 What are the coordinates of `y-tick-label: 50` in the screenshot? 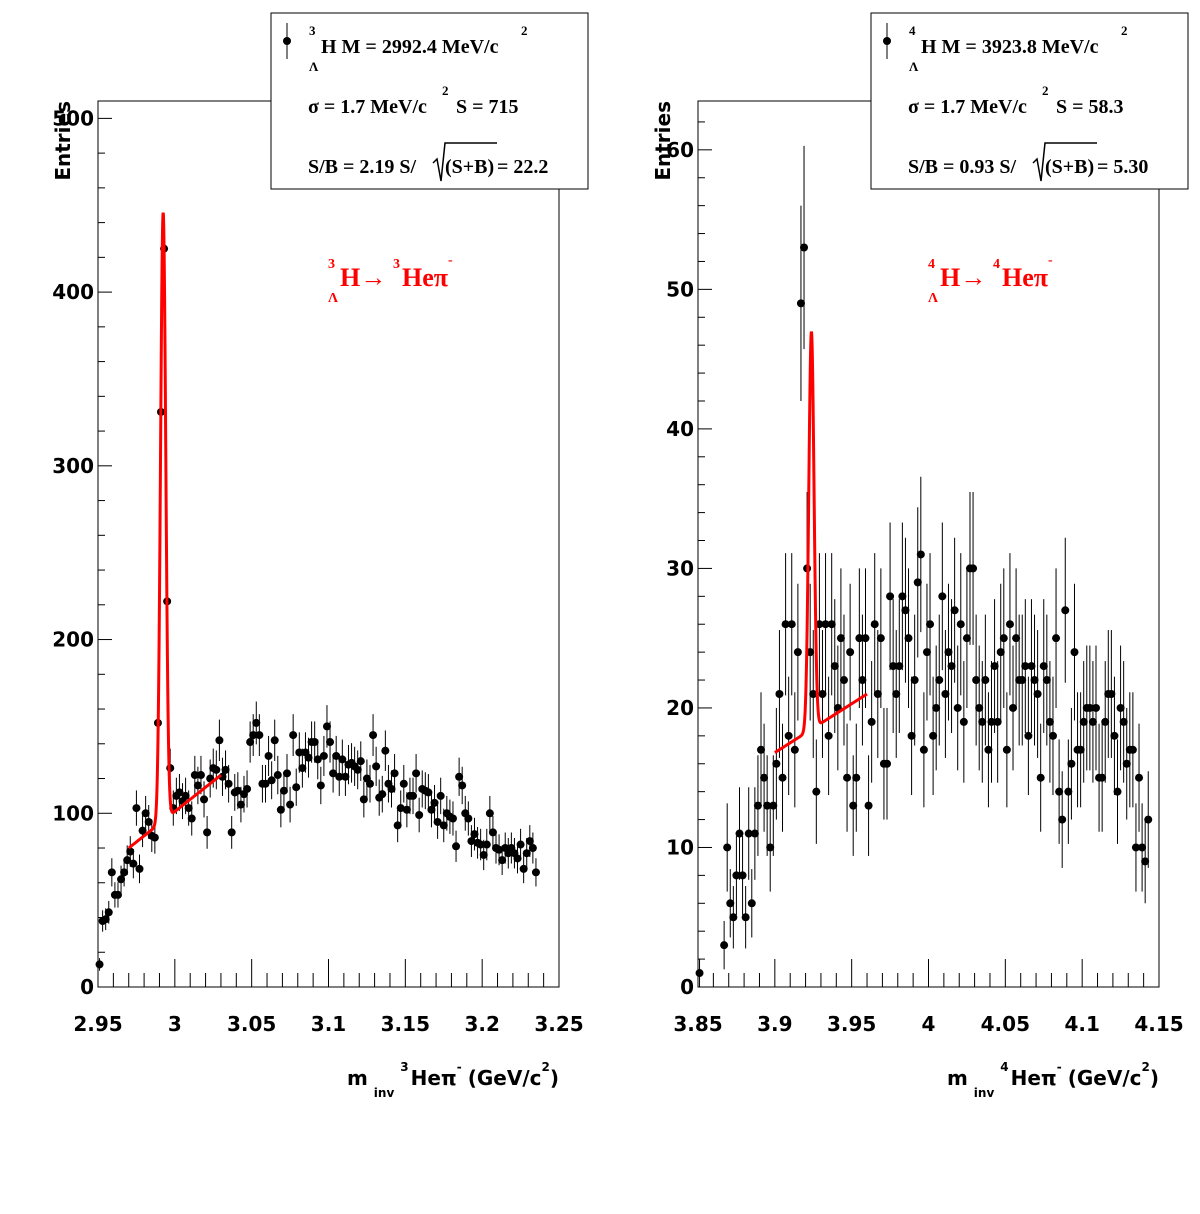 It's located at (680, 289).